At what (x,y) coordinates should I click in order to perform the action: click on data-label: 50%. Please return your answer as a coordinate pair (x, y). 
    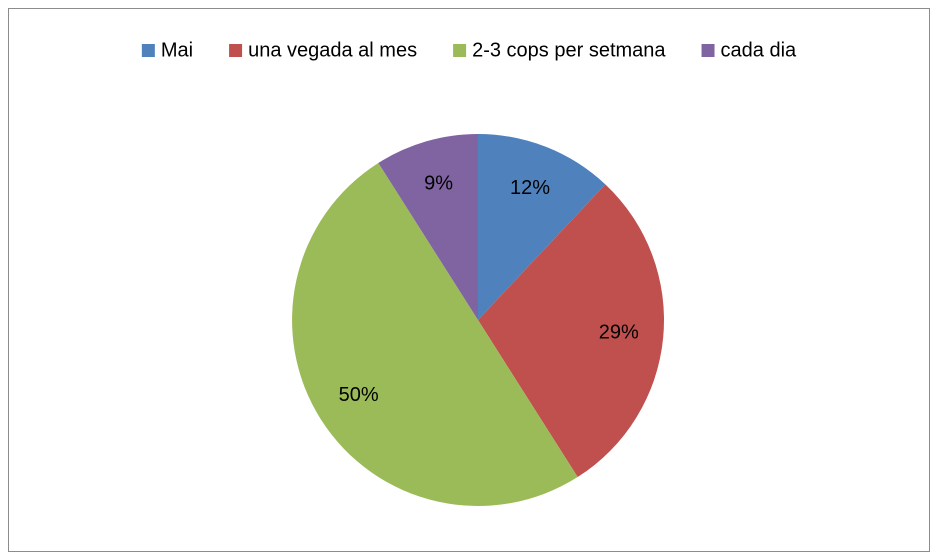
    Looking at the image, I should click on (359, 395).